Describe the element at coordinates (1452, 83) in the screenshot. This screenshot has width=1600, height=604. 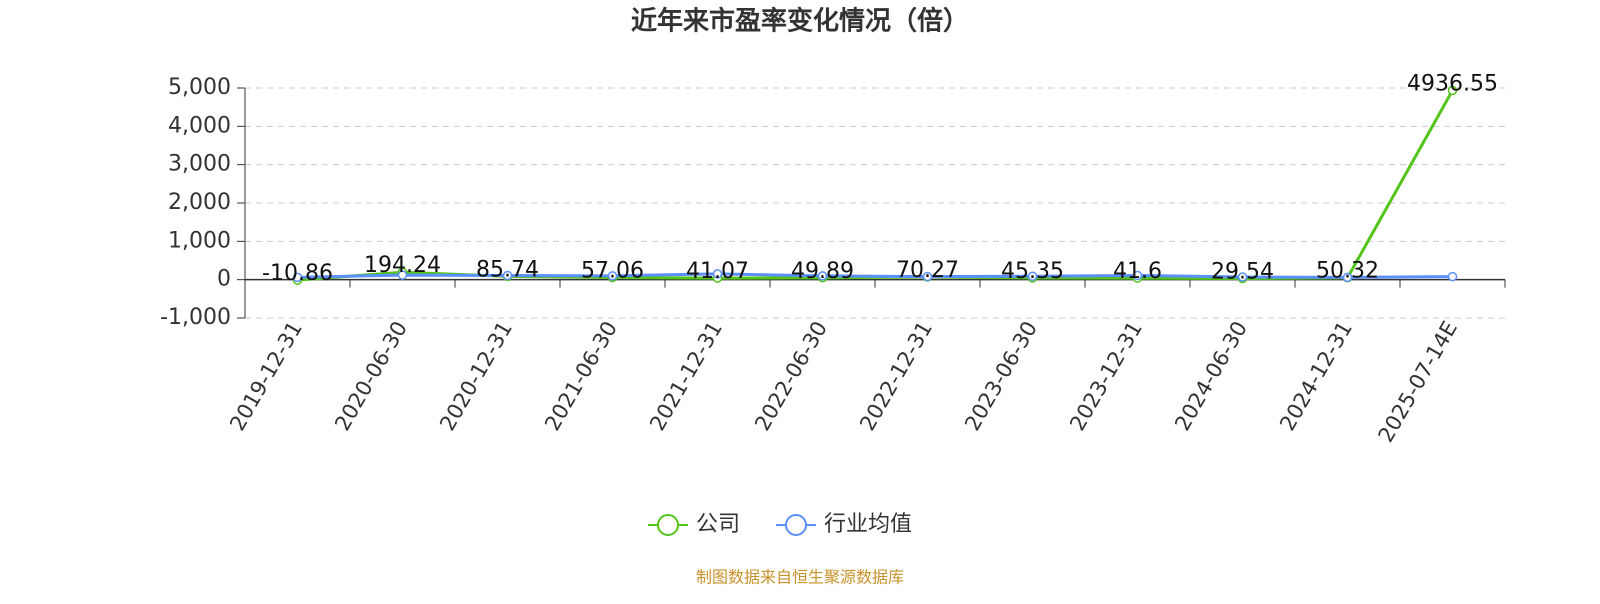
I see `data-label: 4936.55` at that location.